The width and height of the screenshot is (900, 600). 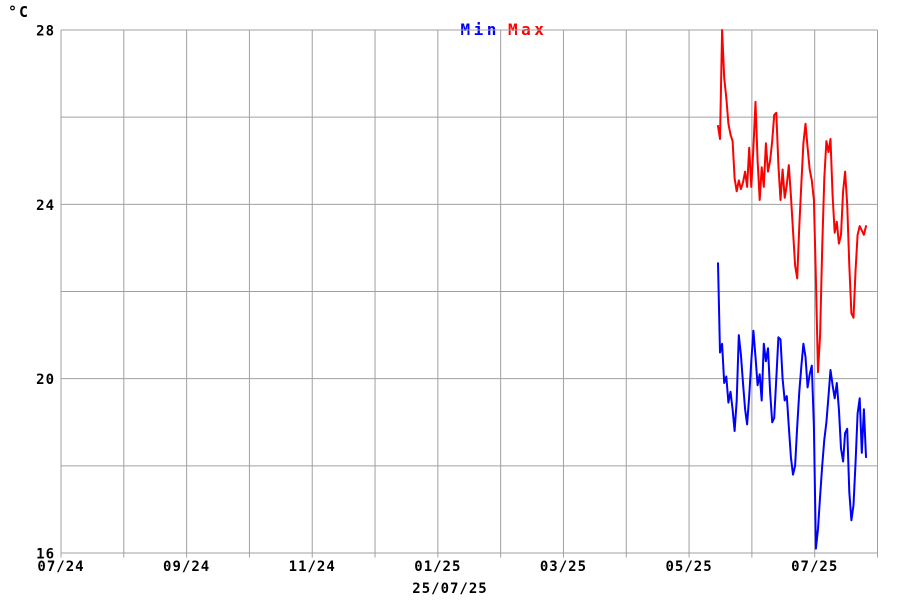 What do you see at coordinates (186, 567) in the screenshot?
I see `x-tick-label-09-24: 09/24` at bounding box center [186, 567].